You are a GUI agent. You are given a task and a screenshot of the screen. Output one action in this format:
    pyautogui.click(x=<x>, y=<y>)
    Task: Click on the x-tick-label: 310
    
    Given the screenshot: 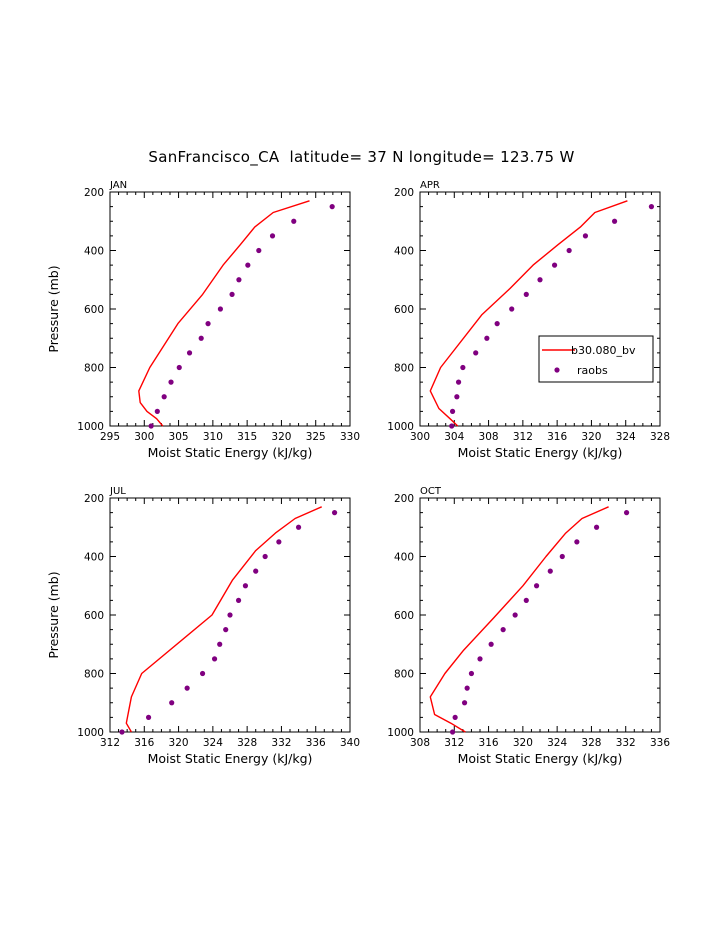 What is the action you would take?
    pyautogui.click(x=213, y=437)
    